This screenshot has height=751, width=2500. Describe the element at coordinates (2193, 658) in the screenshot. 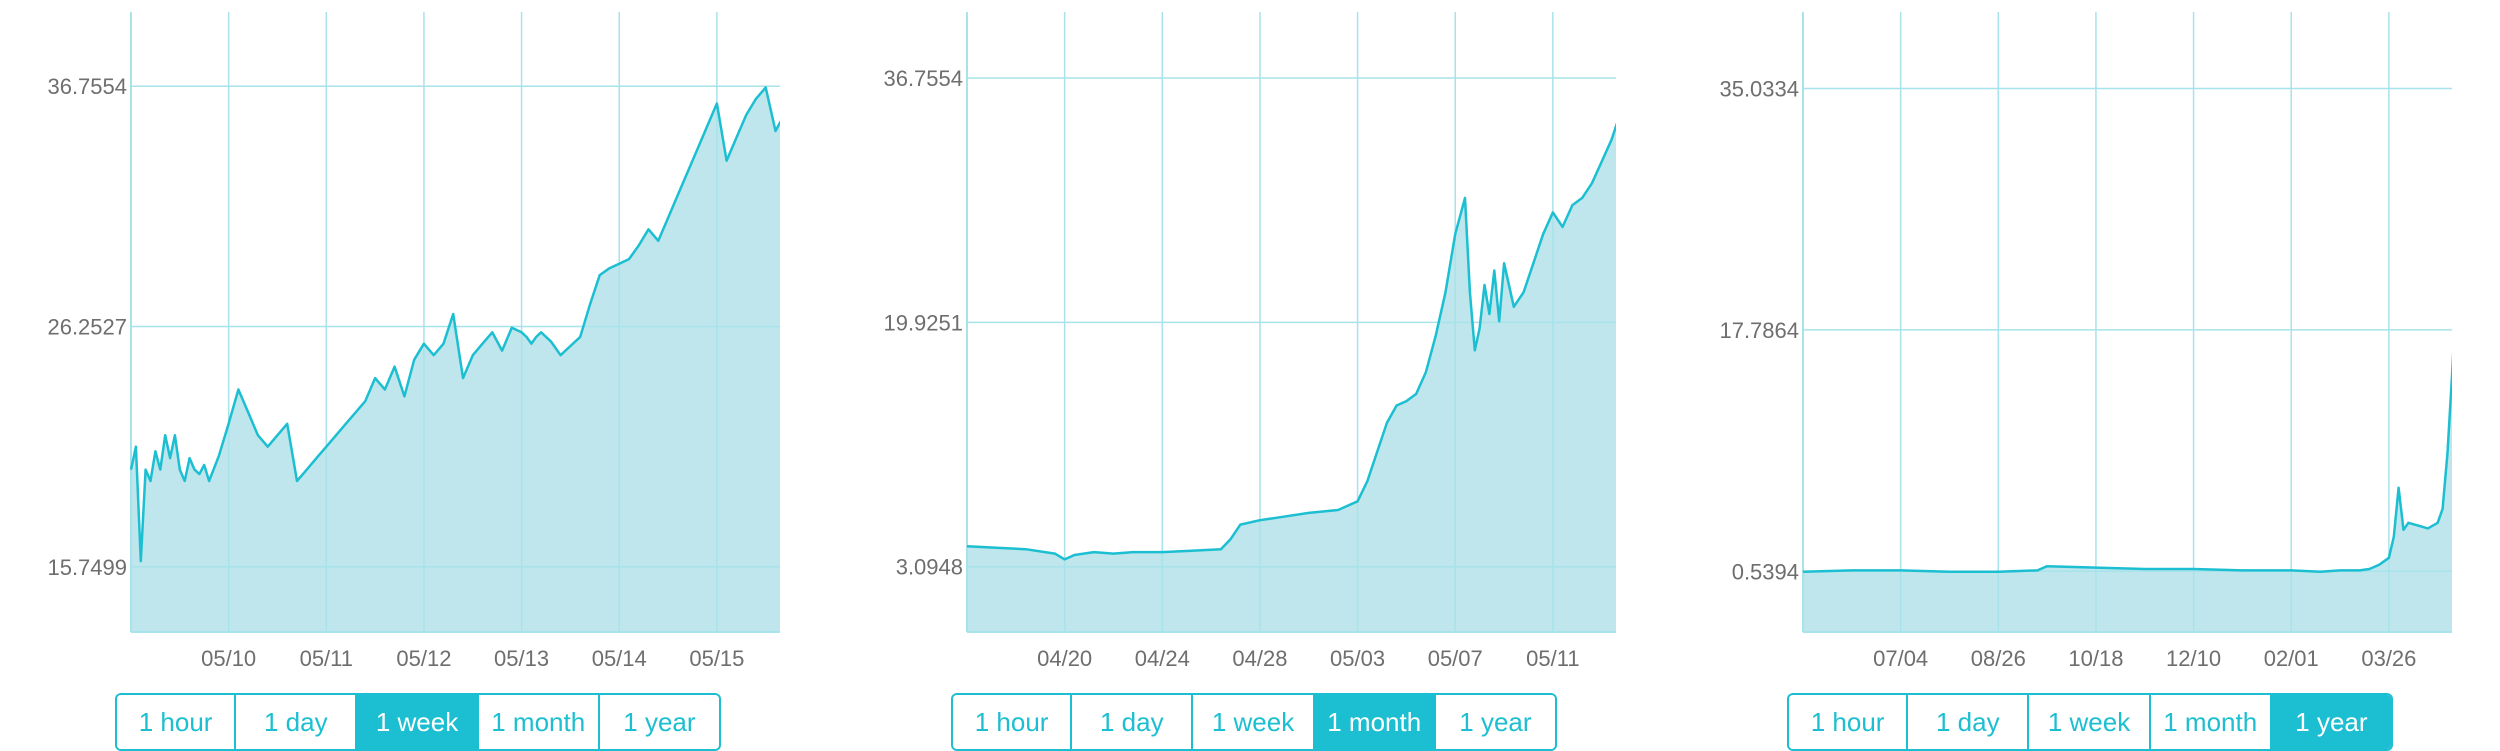

I see `x-tick-label: 12/10` at that location.